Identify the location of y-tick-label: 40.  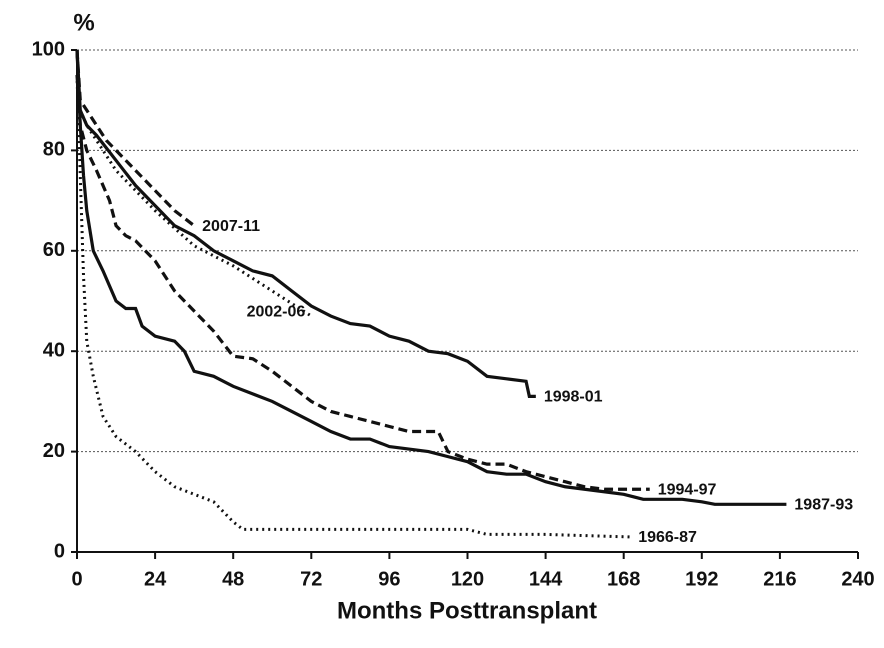
(54, 350).